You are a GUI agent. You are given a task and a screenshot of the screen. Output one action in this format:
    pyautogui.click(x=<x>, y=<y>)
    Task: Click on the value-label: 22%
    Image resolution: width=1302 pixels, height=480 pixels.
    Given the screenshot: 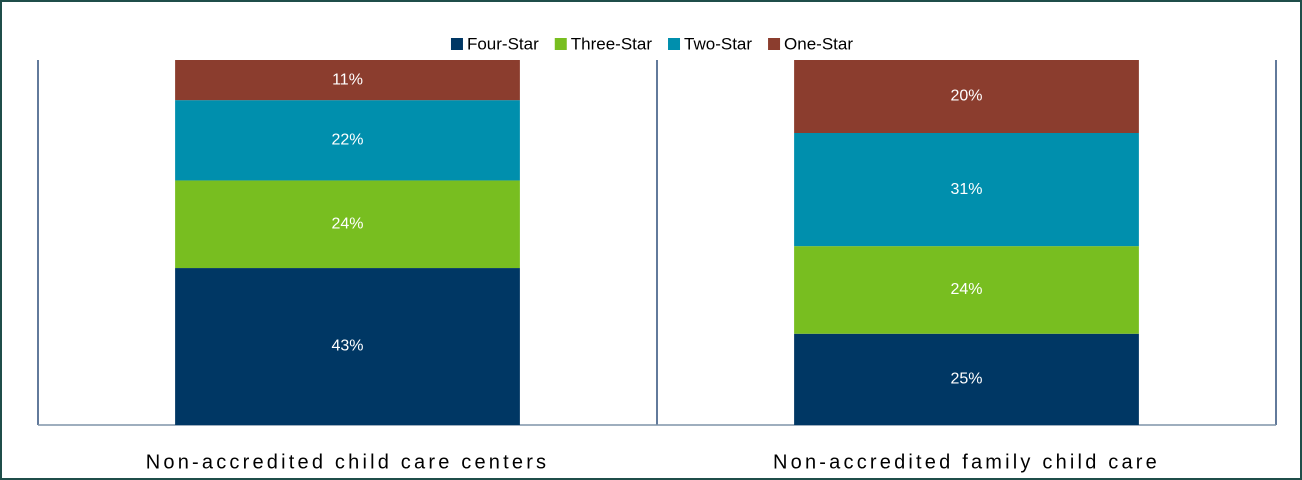 What is the action you would take?
    pyautogui.click(x=347, y=140)
    